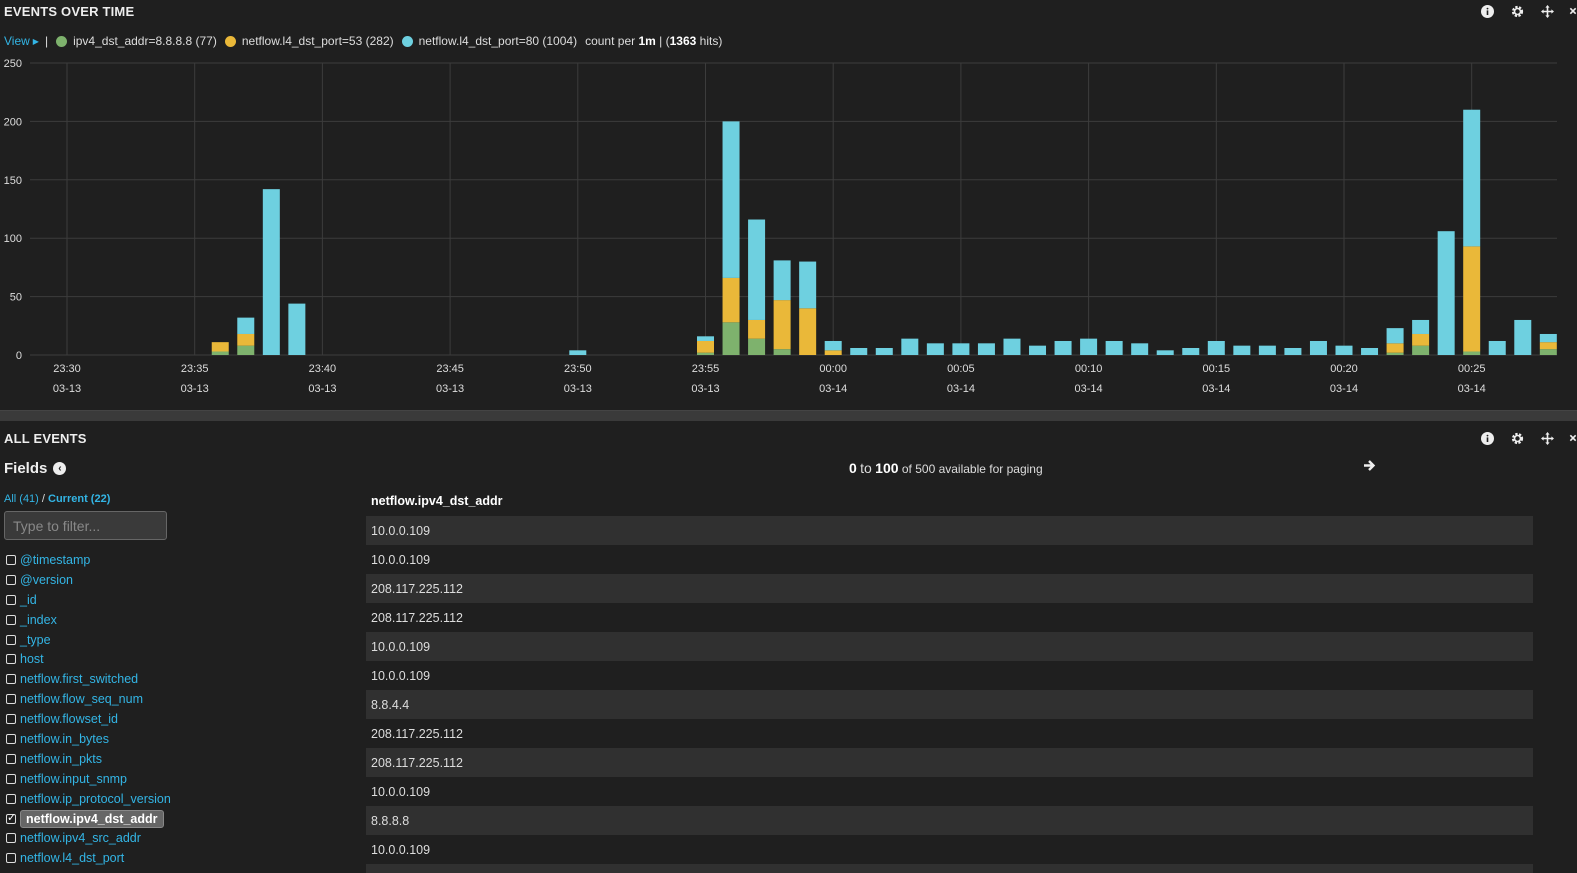  What do you see at coordinates (74, 778) in the screenshot?
I see `field-name-link: netflow.input_snmp` at bounding box center [74, 778].